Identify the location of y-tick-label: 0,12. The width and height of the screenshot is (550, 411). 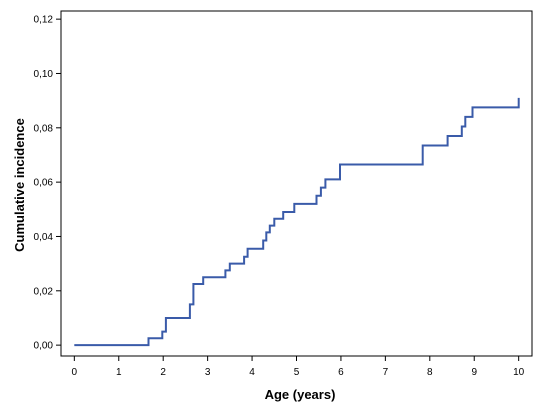
(44, 20).